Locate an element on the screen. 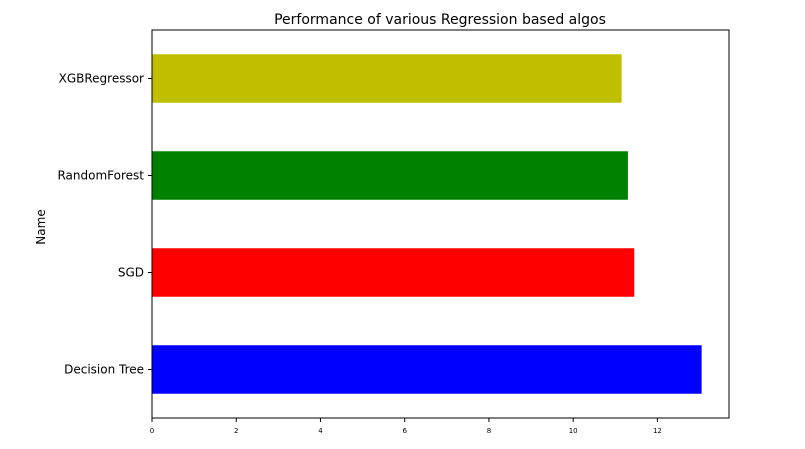  bar-randomforest is located at coordinates (390, 175).